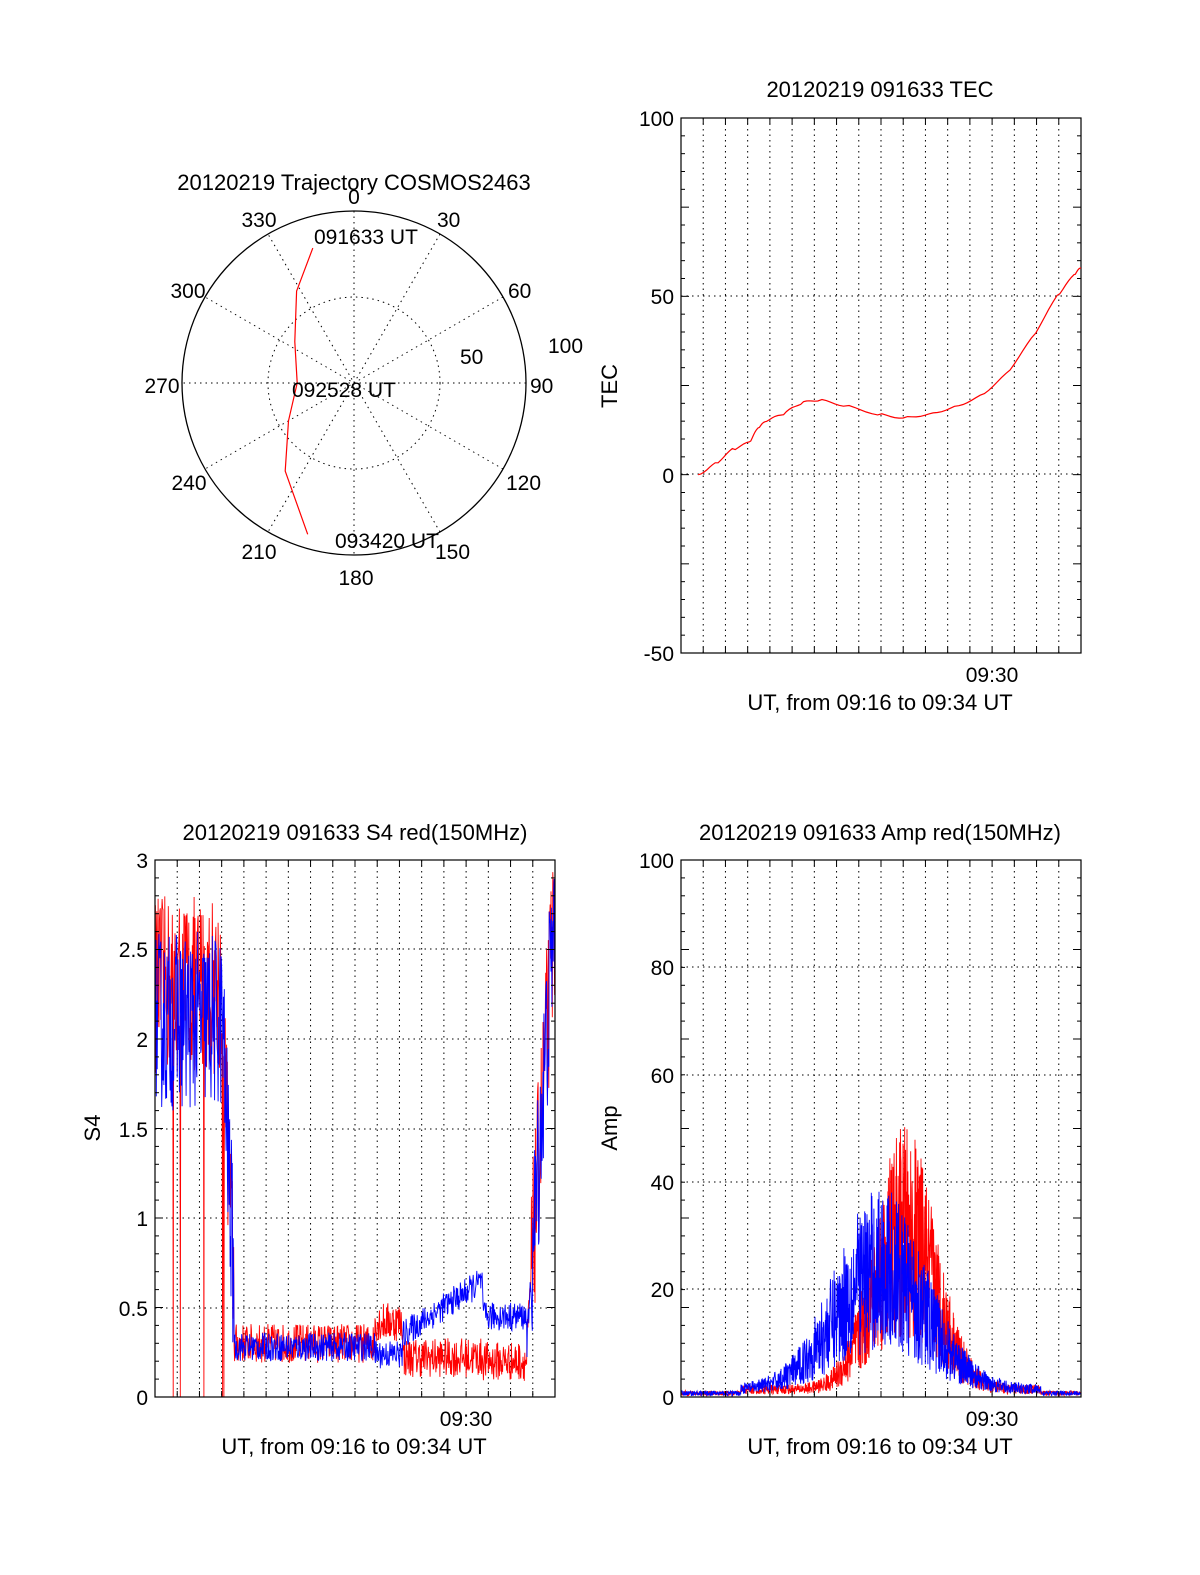 The image size is (1200, 1575). What do you see at coordinates (448, 220) in the screenshot?
I see `az-label-30: 30` at bounding box center [448, 220].